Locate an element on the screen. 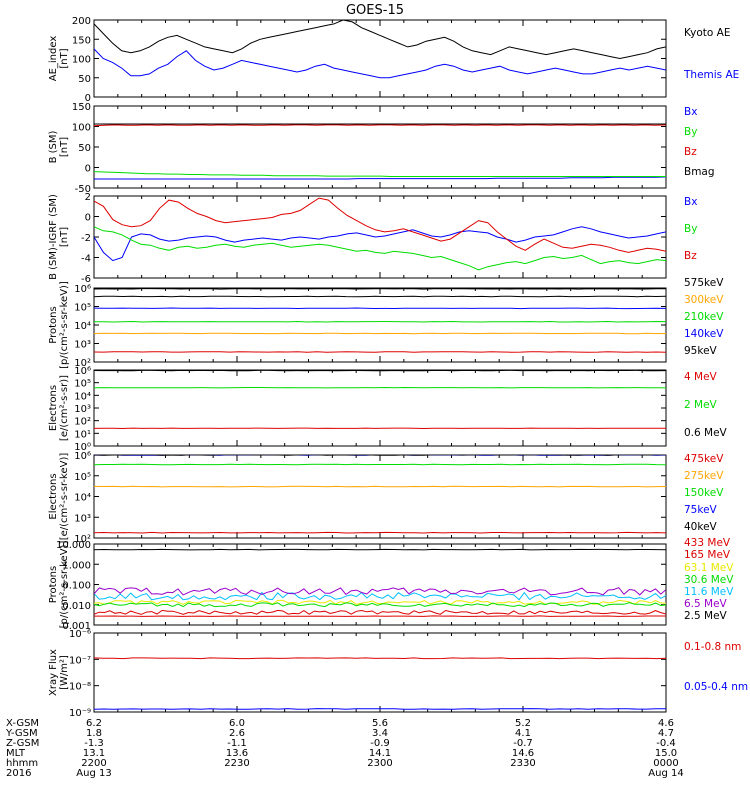 The height and width of the screenshot is (800, 750). legend-label: Themis AE is located at coordinates (711, 75).